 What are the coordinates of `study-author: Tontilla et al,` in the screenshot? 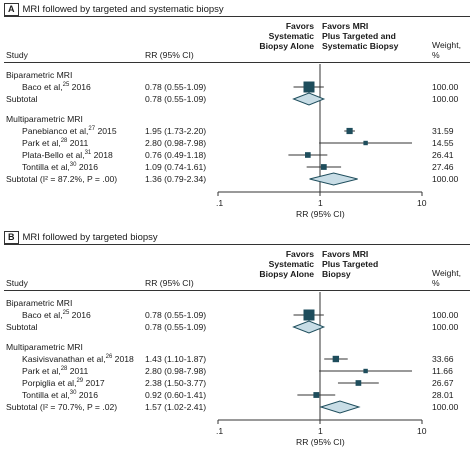 It's located at (46, 395).